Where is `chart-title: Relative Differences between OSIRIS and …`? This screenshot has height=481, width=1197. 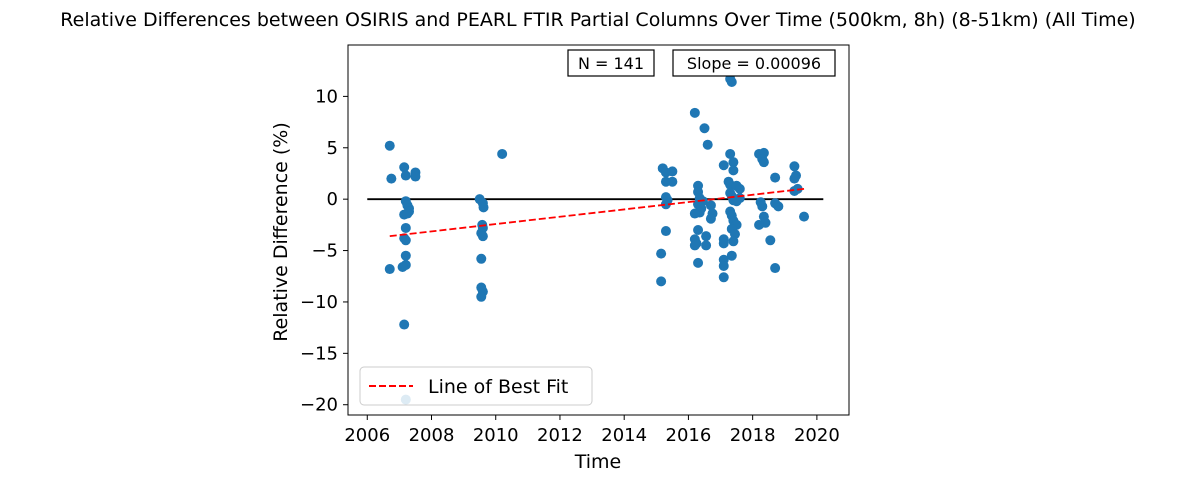 chart-title: Relative Differences between OSIRIS and … is located at coordinates (597, 20).